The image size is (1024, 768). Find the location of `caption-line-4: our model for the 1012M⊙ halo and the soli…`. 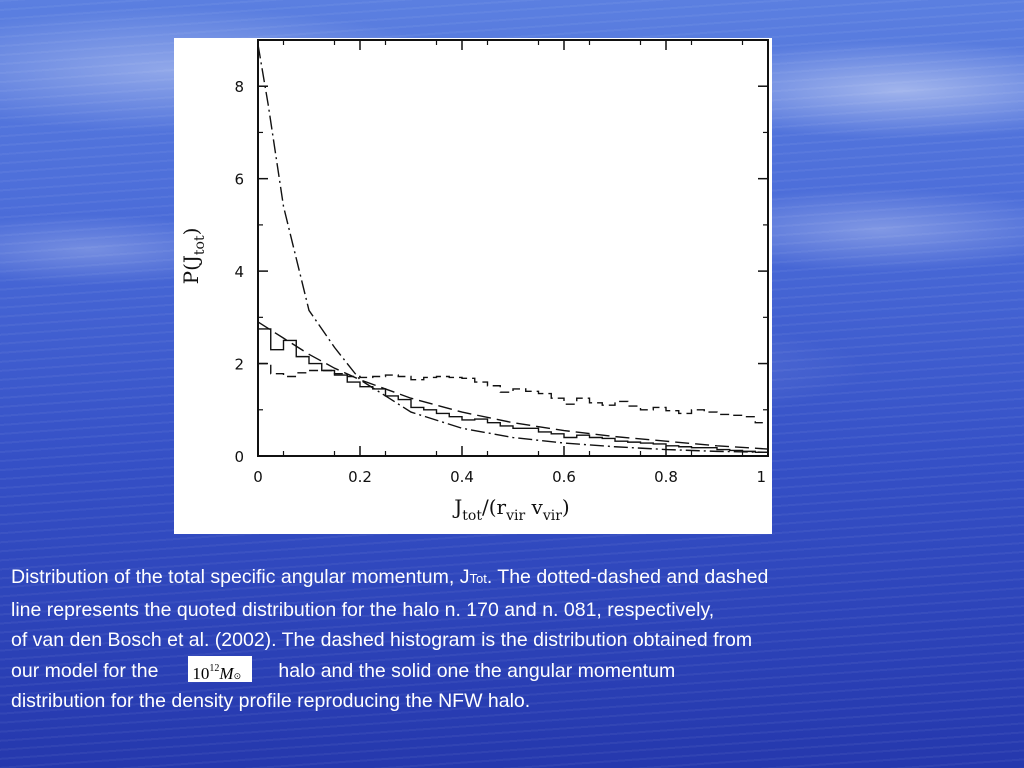

caption-line-4: our model for the 1012M⊙ halo and the soli… is located at coordinates (513, 671).